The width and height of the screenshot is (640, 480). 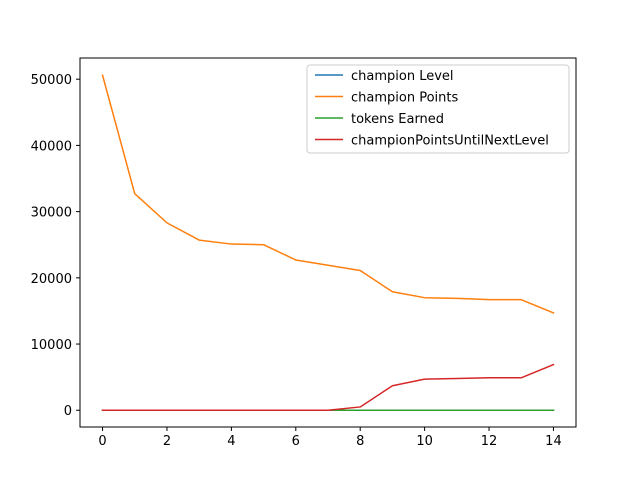 I want to click on x-tick-label: 12, so click(x=489, y=441).